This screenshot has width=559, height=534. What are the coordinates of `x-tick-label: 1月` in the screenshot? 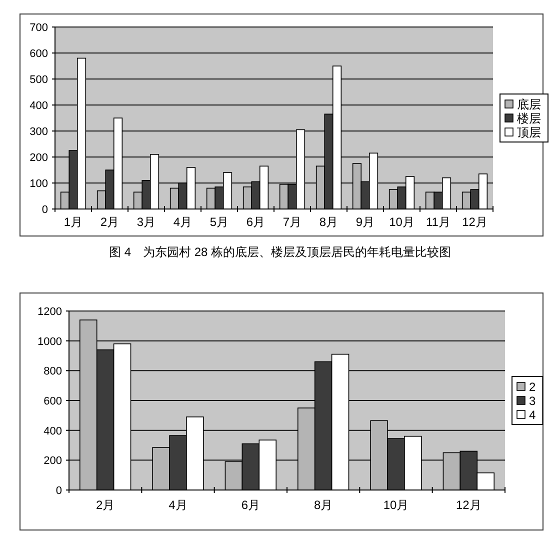 It's located at (73, 222).